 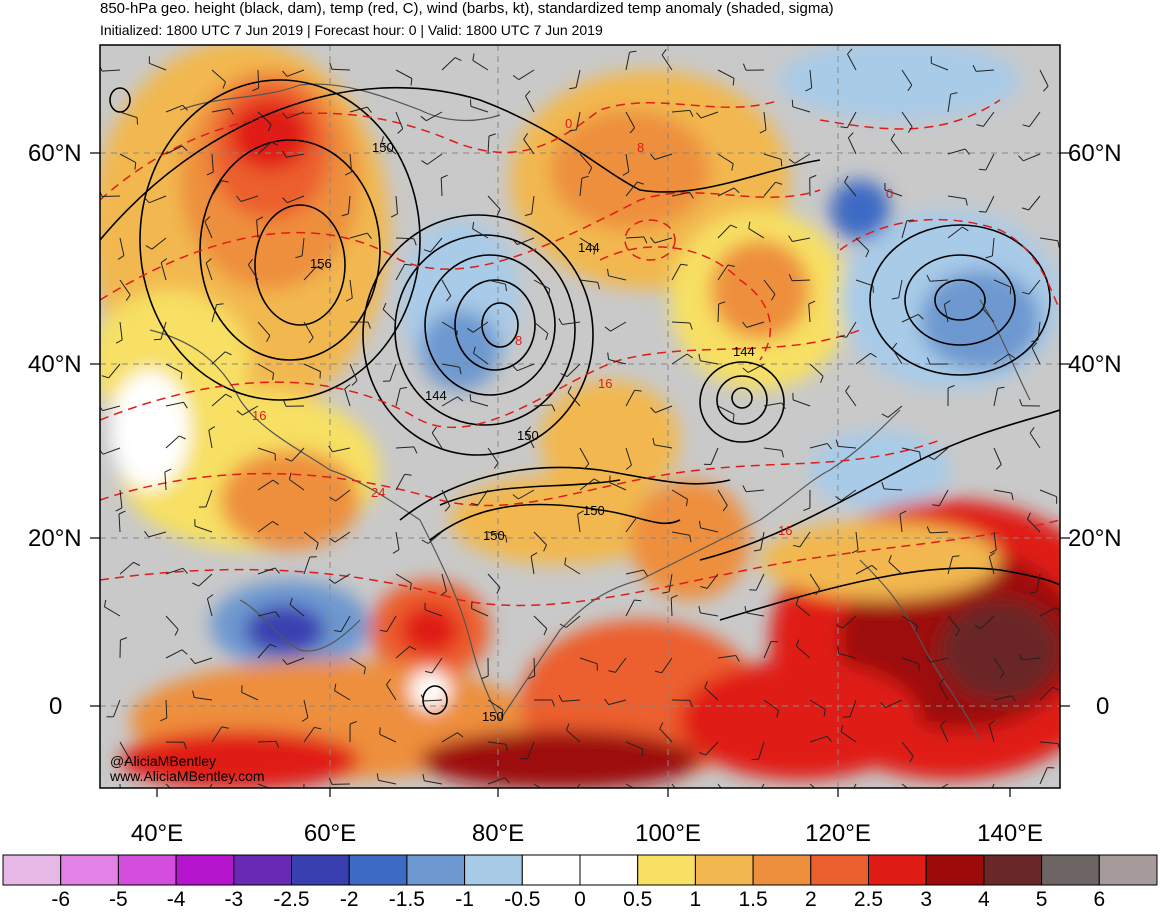 I want to click on colorbar-tick-label: -1.5, so click(x=406, y=899).